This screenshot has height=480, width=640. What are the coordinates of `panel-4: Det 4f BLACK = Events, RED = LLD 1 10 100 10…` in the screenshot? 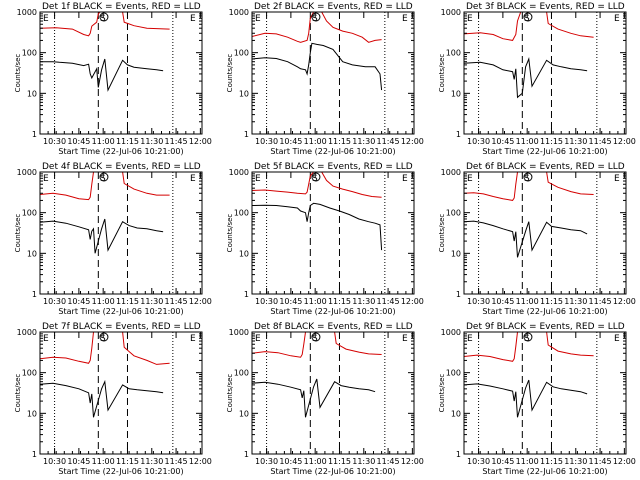 It's located at (113, 239).